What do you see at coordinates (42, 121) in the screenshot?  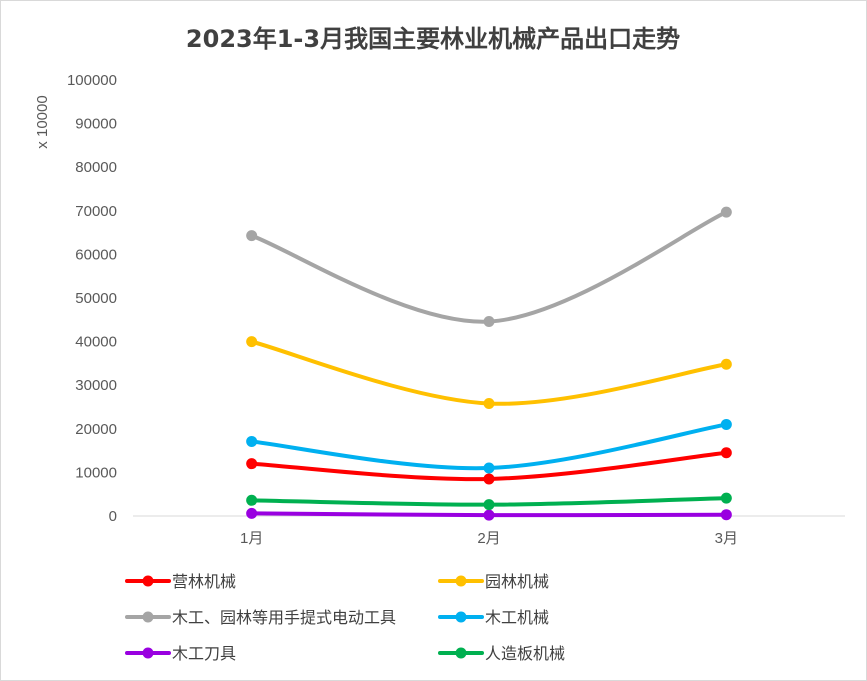 I see `y-axis-unit-label: x 10000` at bounding box center [42, 121].